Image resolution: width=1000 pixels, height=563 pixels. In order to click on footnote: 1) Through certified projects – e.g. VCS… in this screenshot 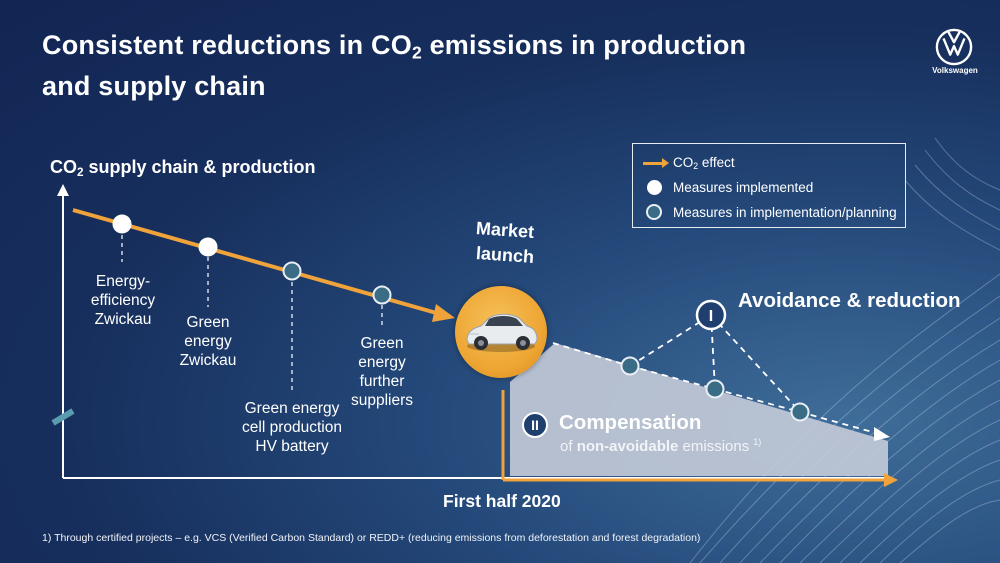, I will do `click(371, 538)`.